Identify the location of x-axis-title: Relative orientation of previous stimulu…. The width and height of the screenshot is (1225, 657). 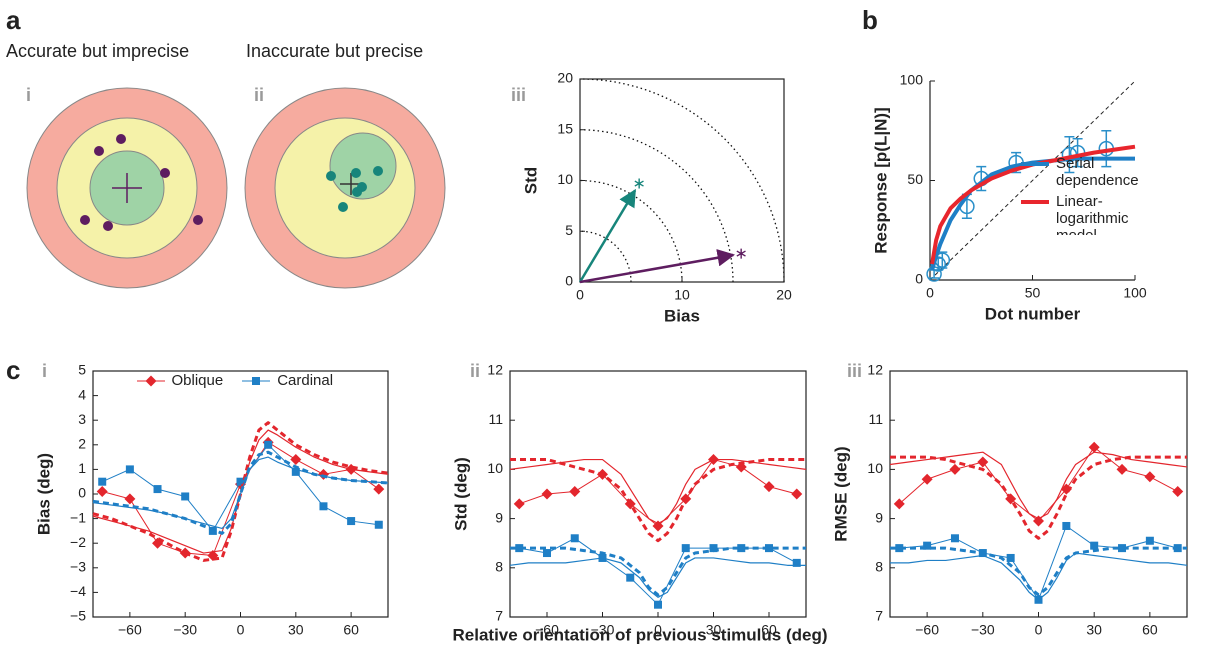
(640, 634).